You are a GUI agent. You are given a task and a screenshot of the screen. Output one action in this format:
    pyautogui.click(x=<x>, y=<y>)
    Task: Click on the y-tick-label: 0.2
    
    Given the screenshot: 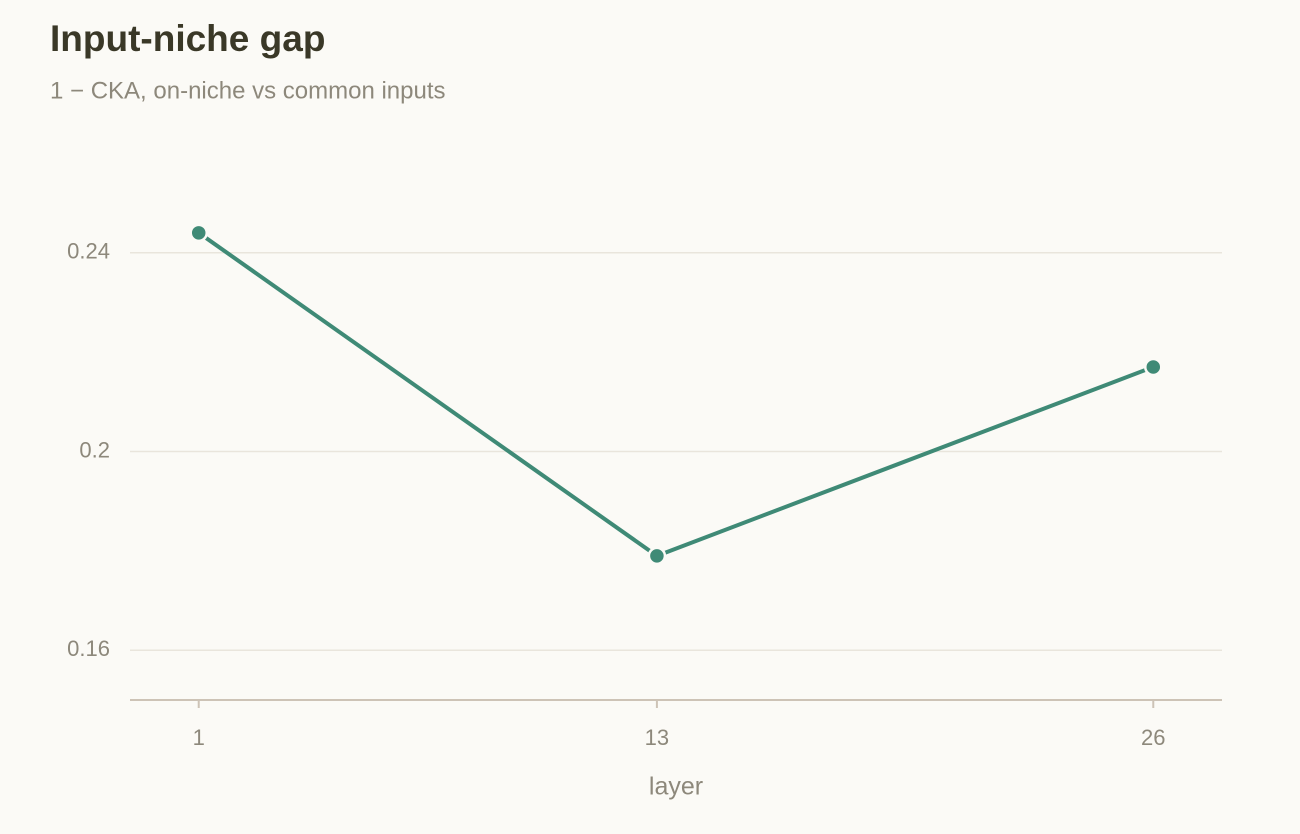 What is the action you would take?
    pyautogui.click(x=94, y=449)
    